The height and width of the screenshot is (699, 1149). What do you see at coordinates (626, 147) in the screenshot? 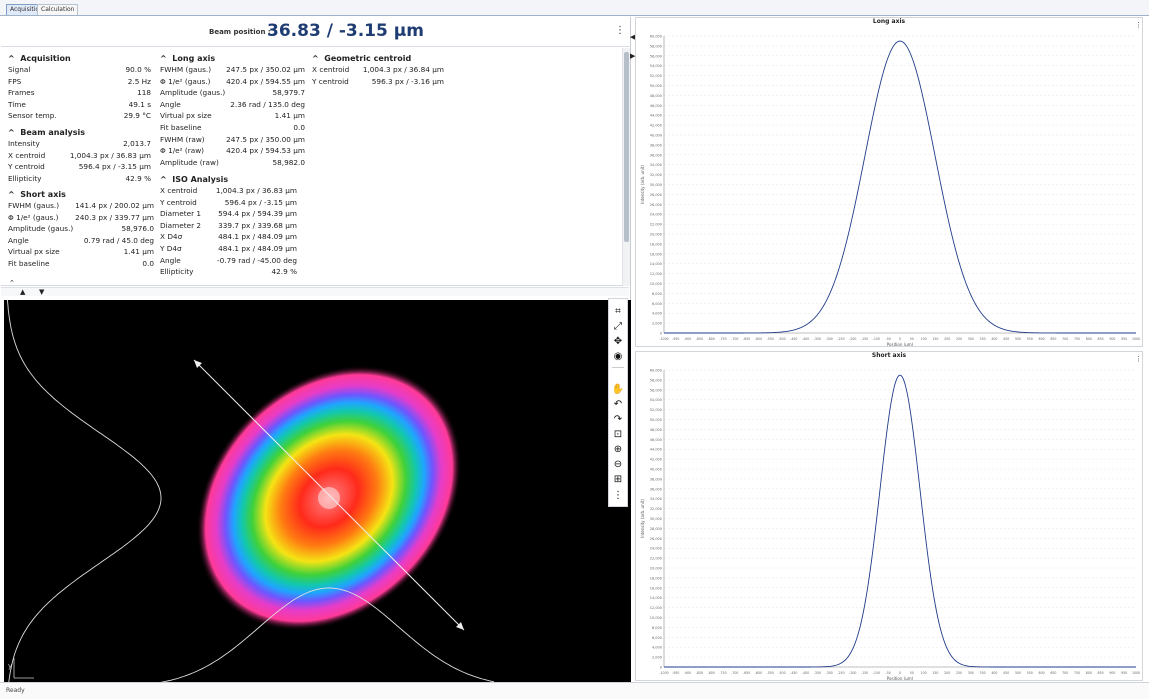
I see `stats-scrollbar-thumb` at bounding box center [626, 147].